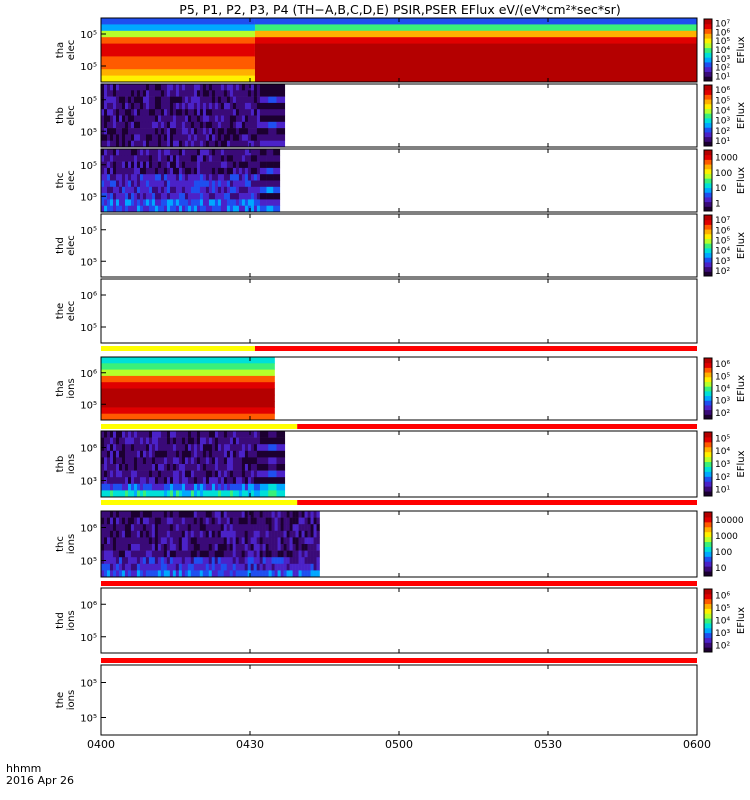 The height and width of the screenshot is (800, 750). Describe the element at coordinates (722, 365) in the screenshot. I see `colorbar-tick-label: 10⁶` at that location.